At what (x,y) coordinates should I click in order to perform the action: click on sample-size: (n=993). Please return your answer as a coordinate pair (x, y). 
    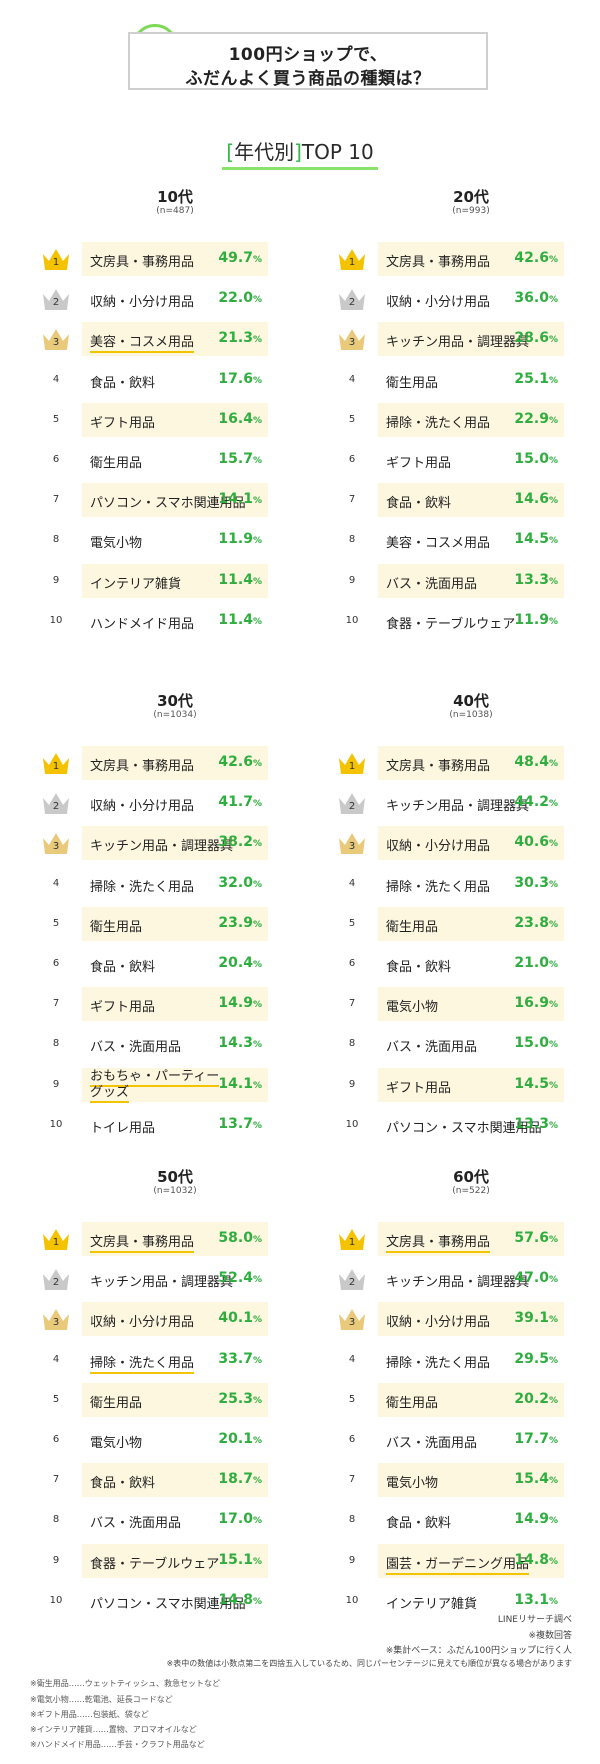
    Looking at the image, I should click on (471, 211).